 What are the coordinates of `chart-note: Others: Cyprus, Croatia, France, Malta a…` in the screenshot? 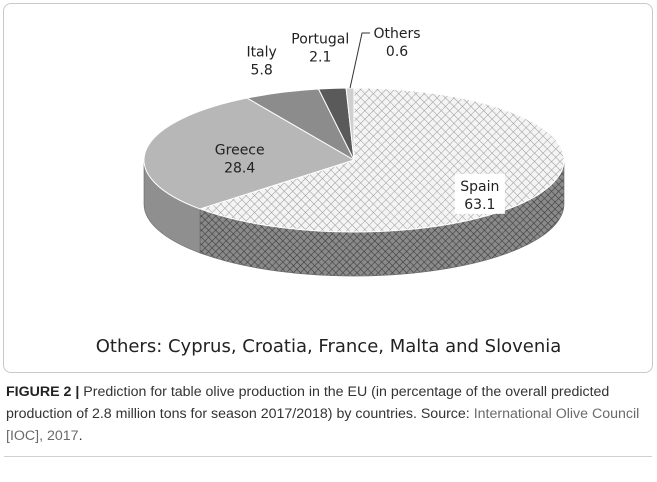 It's located at (328, 346).